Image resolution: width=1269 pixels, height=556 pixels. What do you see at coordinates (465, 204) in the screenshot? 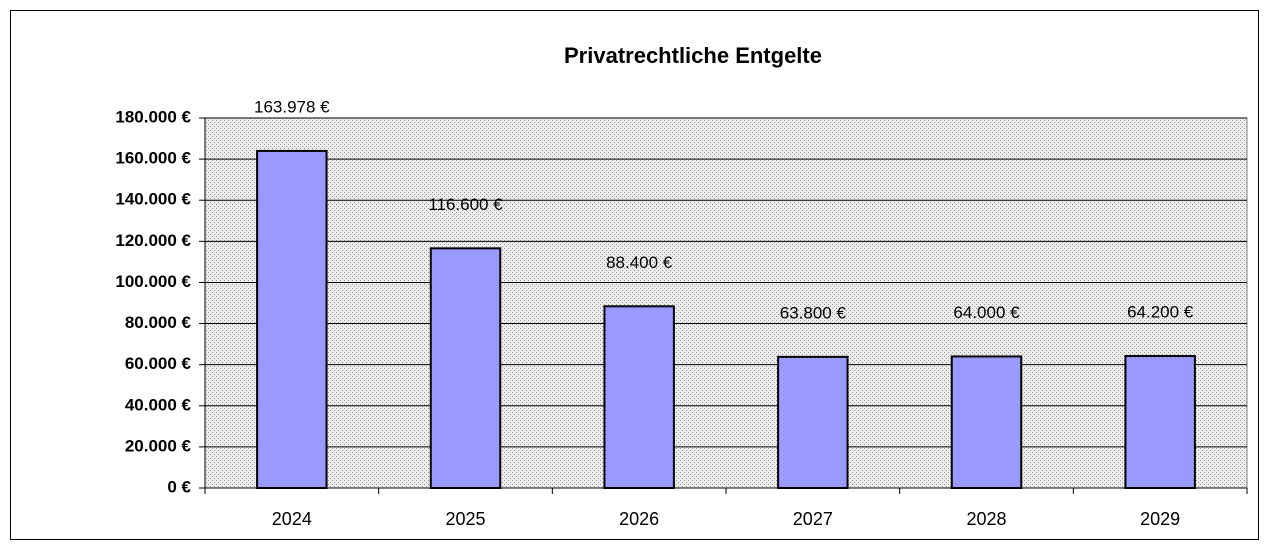
I see `data-label: 116.600 €` at bounding box center [465, 204].